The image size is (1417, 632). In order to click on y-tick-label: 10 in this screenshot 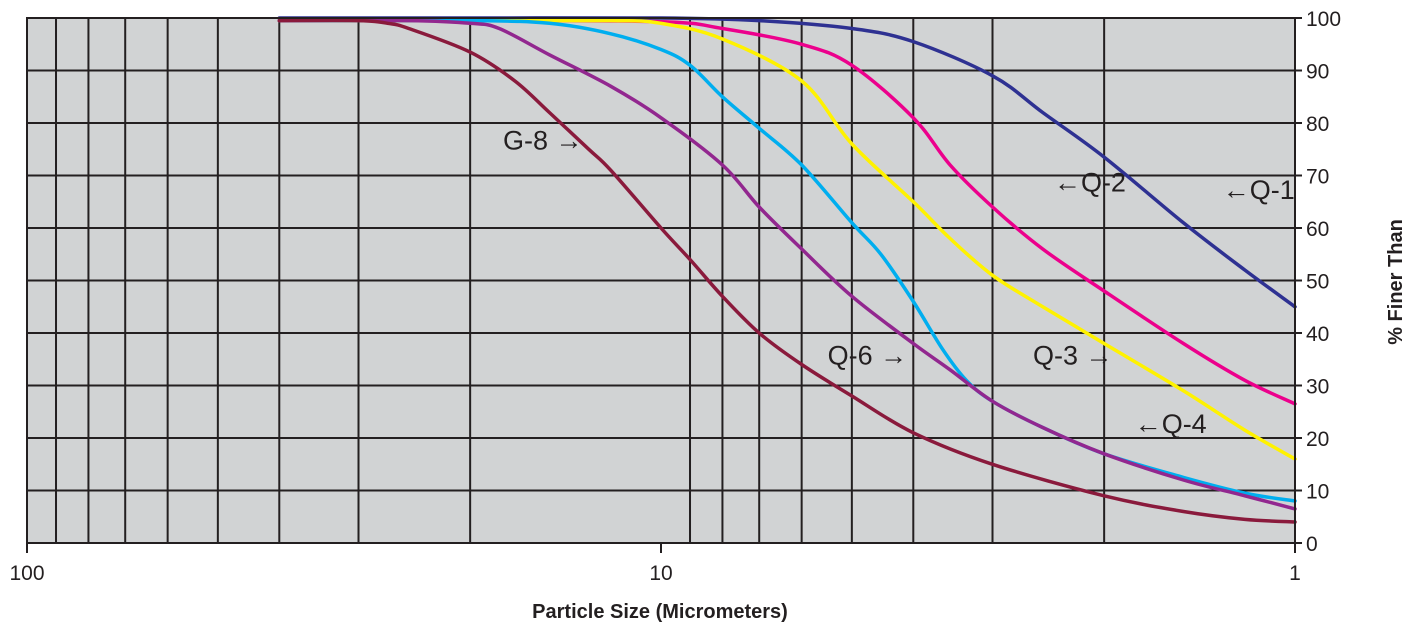, I will do `click(1317, 492)`.